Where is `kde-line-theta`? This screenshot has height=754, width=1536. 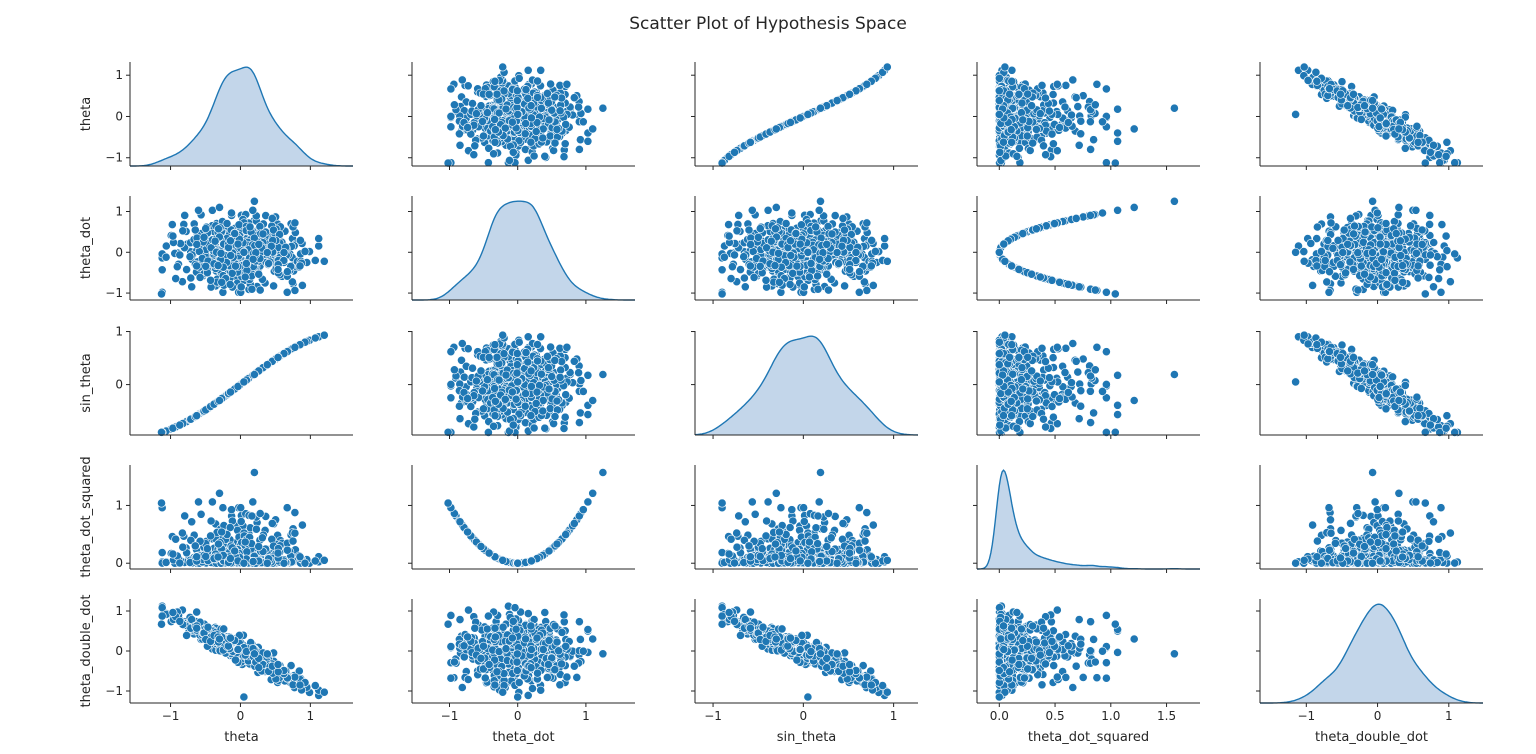
kde-line-theta is located at coordinates (241, 116).